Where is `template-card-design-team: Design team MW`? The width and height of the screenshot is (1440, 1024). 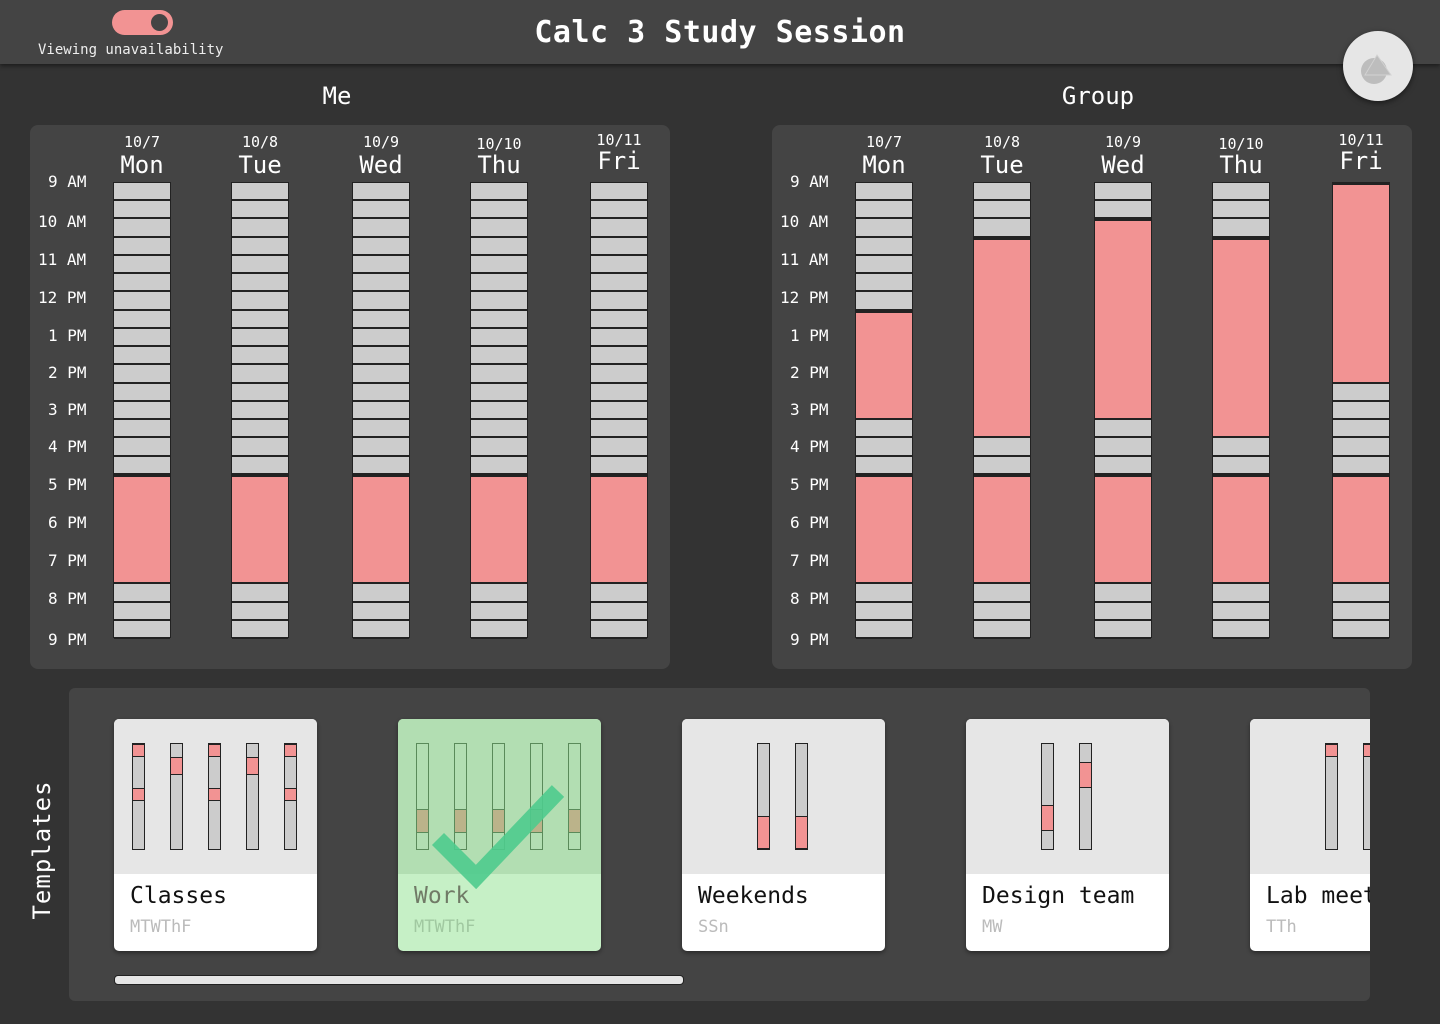 template-card-design-team: Design team MW is located at coordinates (1067, 835).